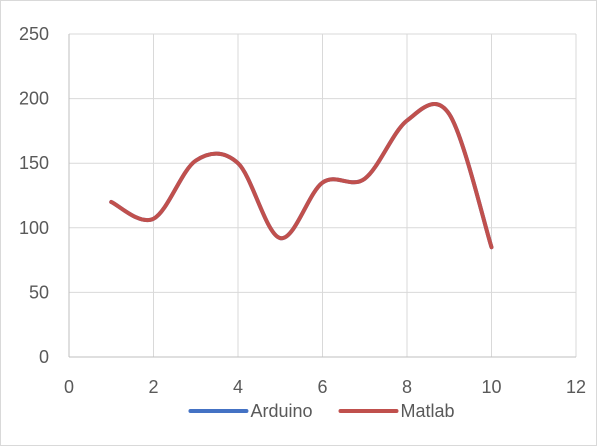 This screenshot has width=597, height=447. I want to click on y-tick-label: 100, so click(34, 228).